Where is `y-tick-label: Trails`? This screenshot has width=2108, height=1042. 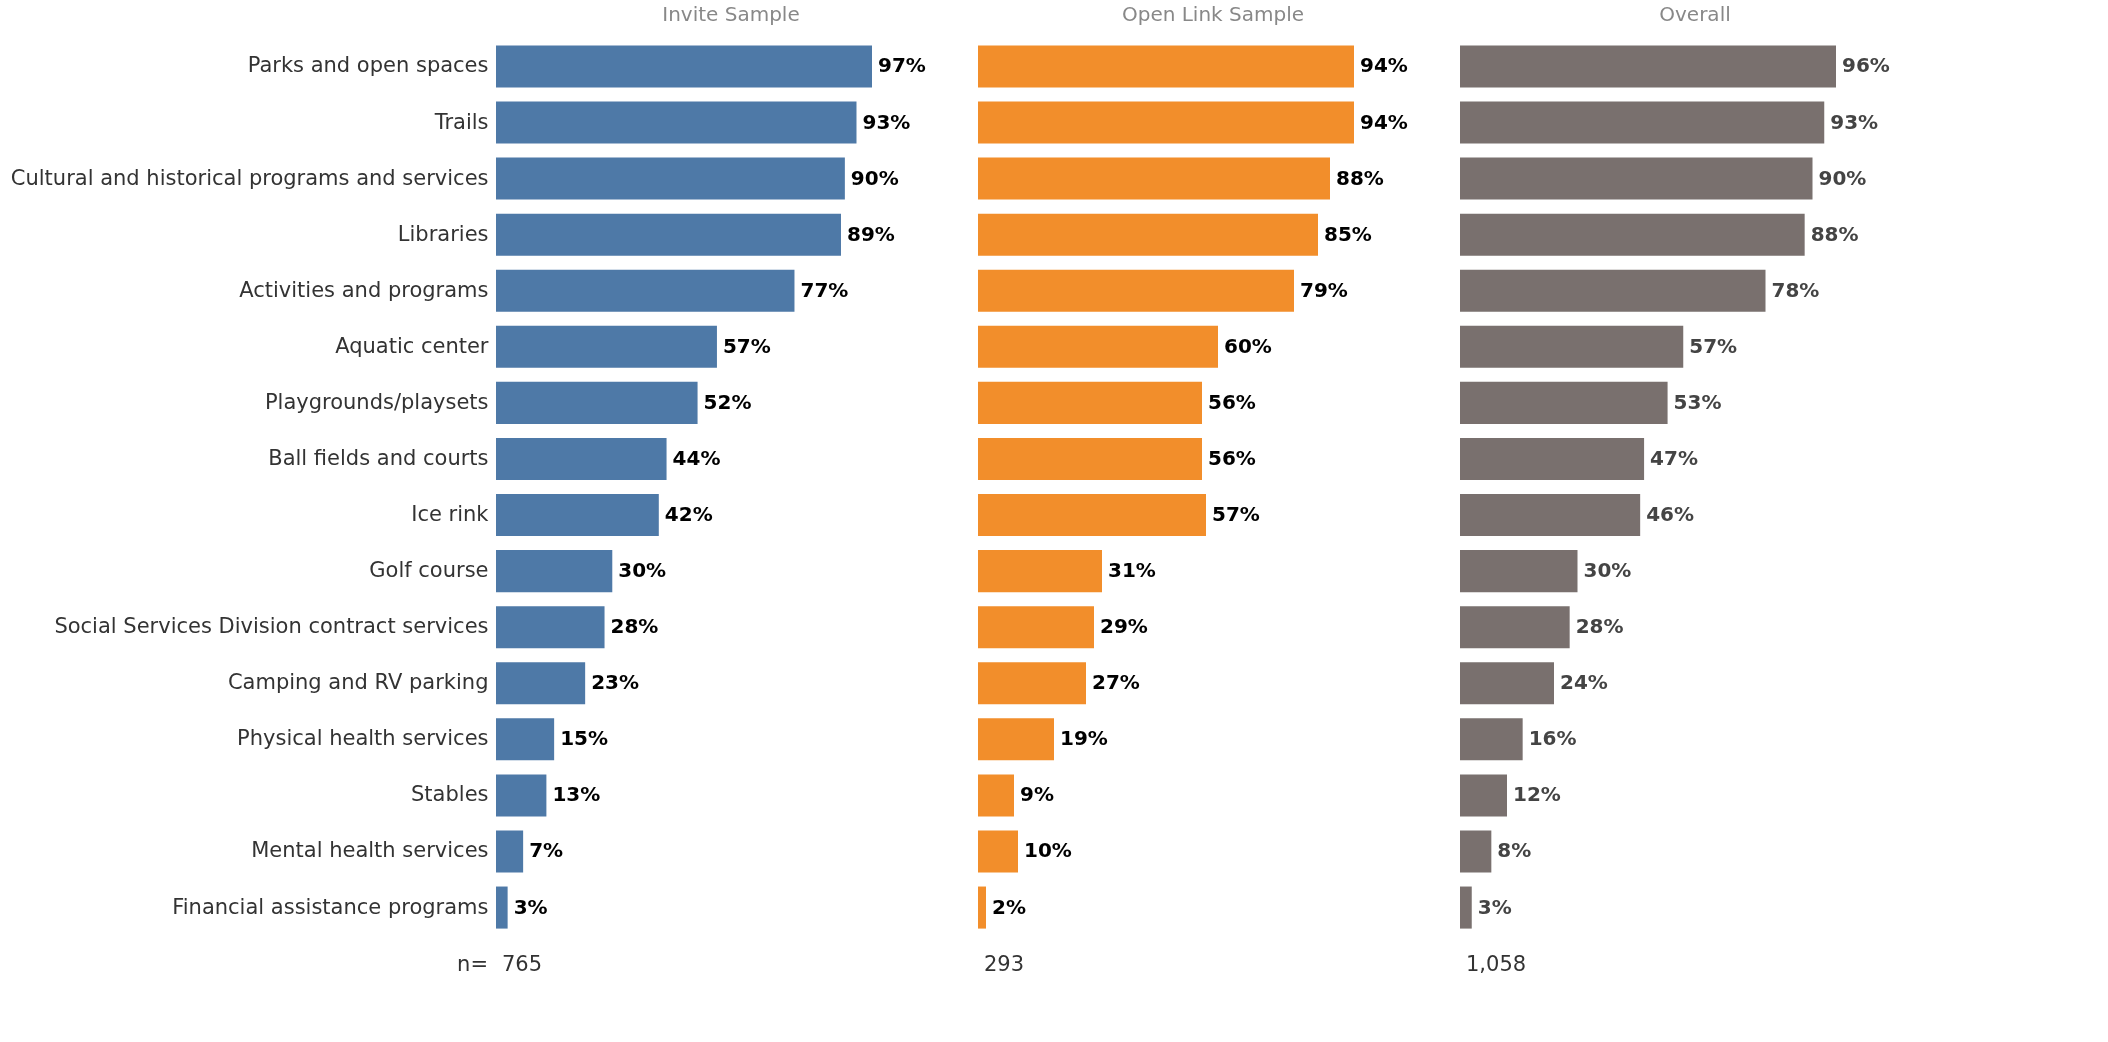 y-tick-label: Trails is located at coordinates (461, 121).